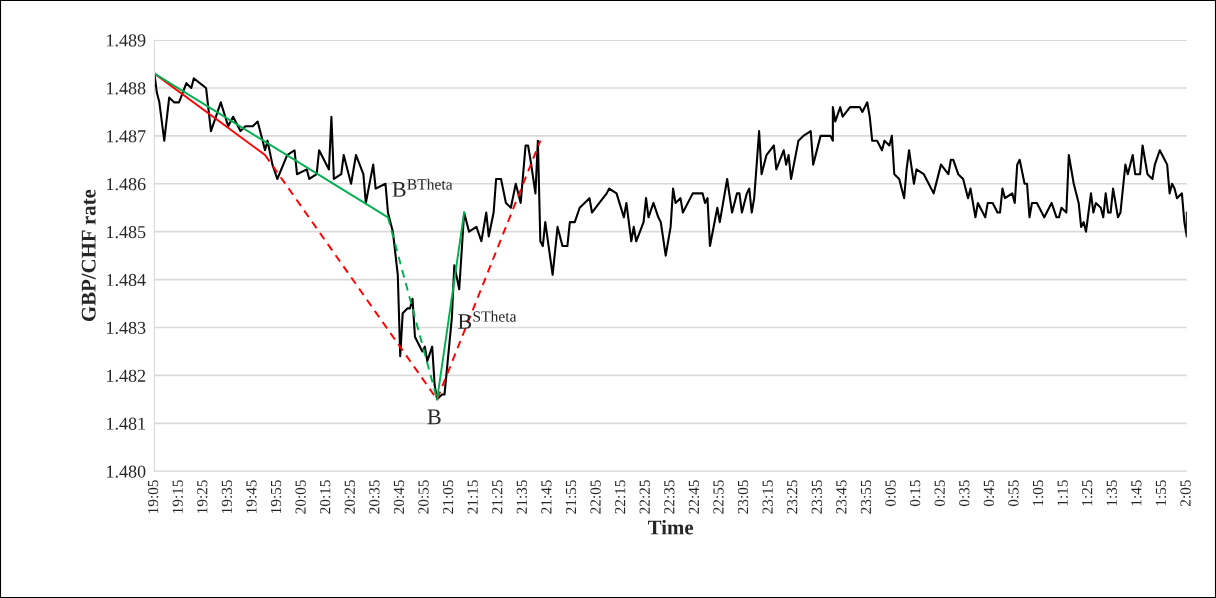 Image resolution: width=1216 pixels, height=598 pixels. Describe the element at coordinates (964, 493) in the screenshot. I see `x-tick-label: 0:35` at that location.